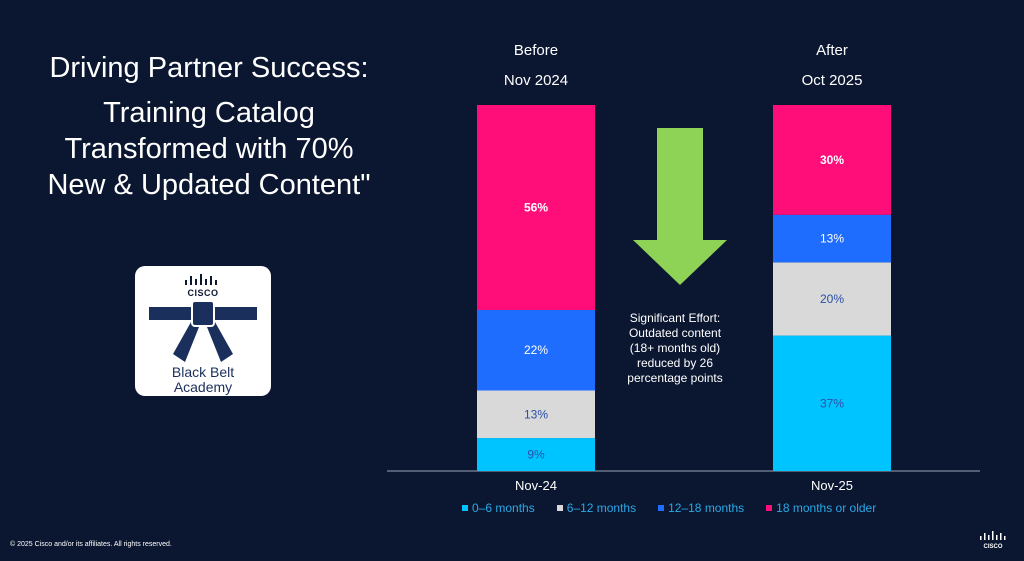 Image resolution: width=1024 pixels, height=561 pixels. Describe the element at coordinates (675, 378) in the screenshot. I see `annotation-line: percentage points` at that location.